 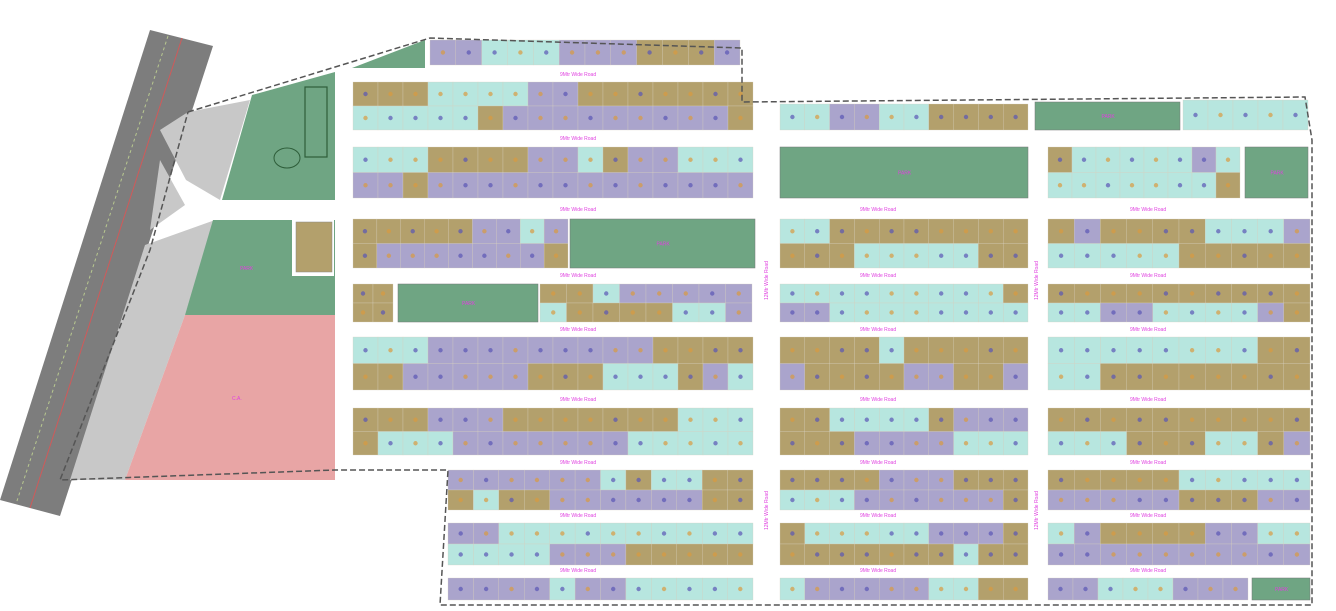 I want to click on park-label: PARK, so click(x=1109, y=117).